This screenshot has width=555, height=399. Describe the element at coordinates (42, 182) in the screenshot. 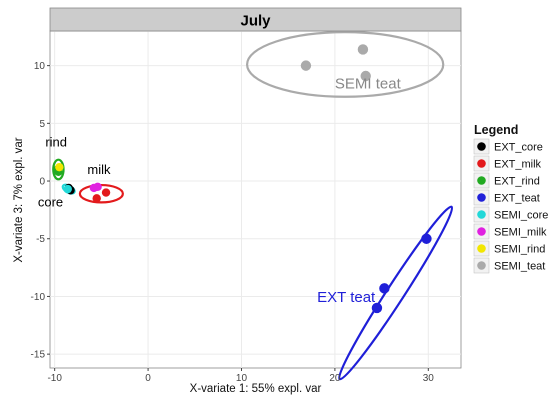

I see `y-tick-label: 0` at that location.